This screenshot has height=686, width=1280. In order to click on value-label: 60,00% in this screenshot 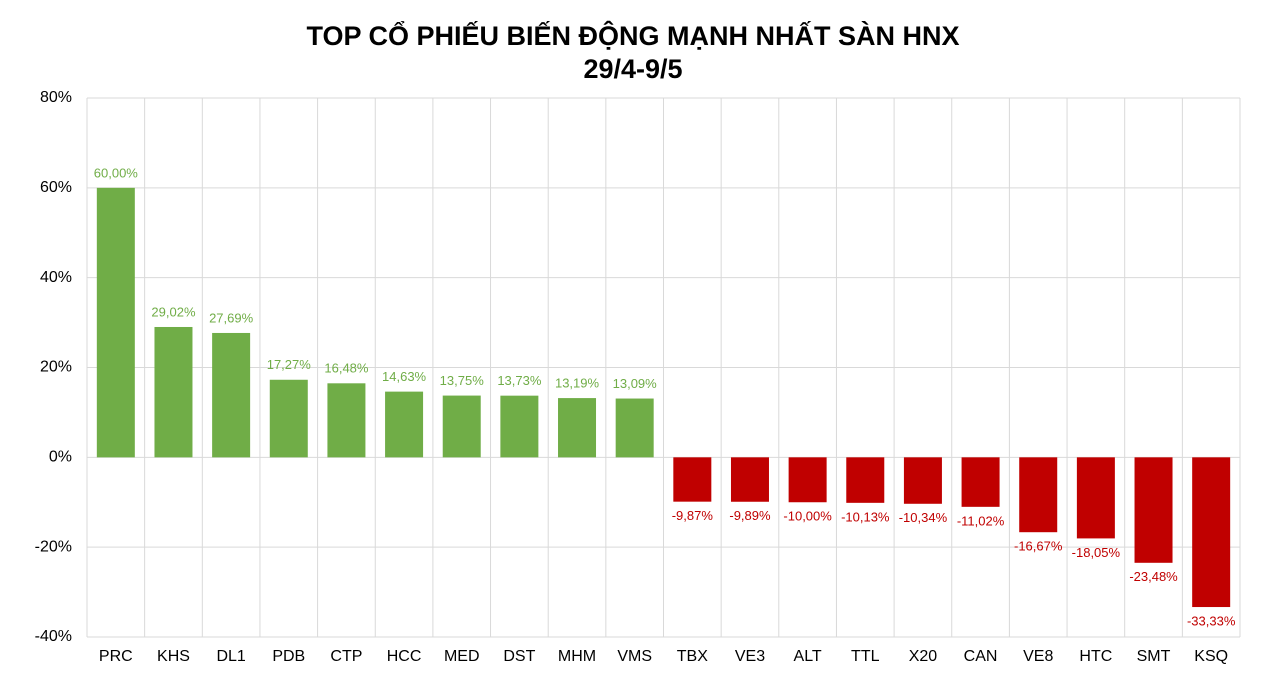, I will do `click(116, 172)`.